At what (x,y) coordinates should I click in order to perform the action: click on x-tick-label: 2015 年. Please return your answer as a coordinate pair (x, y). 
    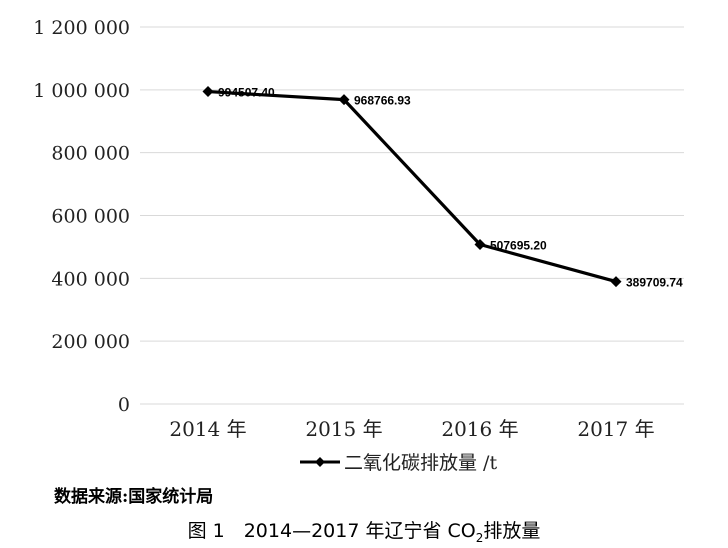
    Looking at the image, I should click on (343, 429).